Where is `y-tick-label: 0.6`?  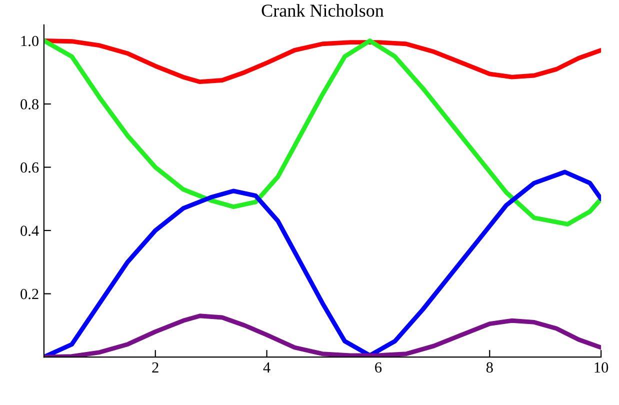 y-tick-label: 0.6 is located at coordinates (29, 167).